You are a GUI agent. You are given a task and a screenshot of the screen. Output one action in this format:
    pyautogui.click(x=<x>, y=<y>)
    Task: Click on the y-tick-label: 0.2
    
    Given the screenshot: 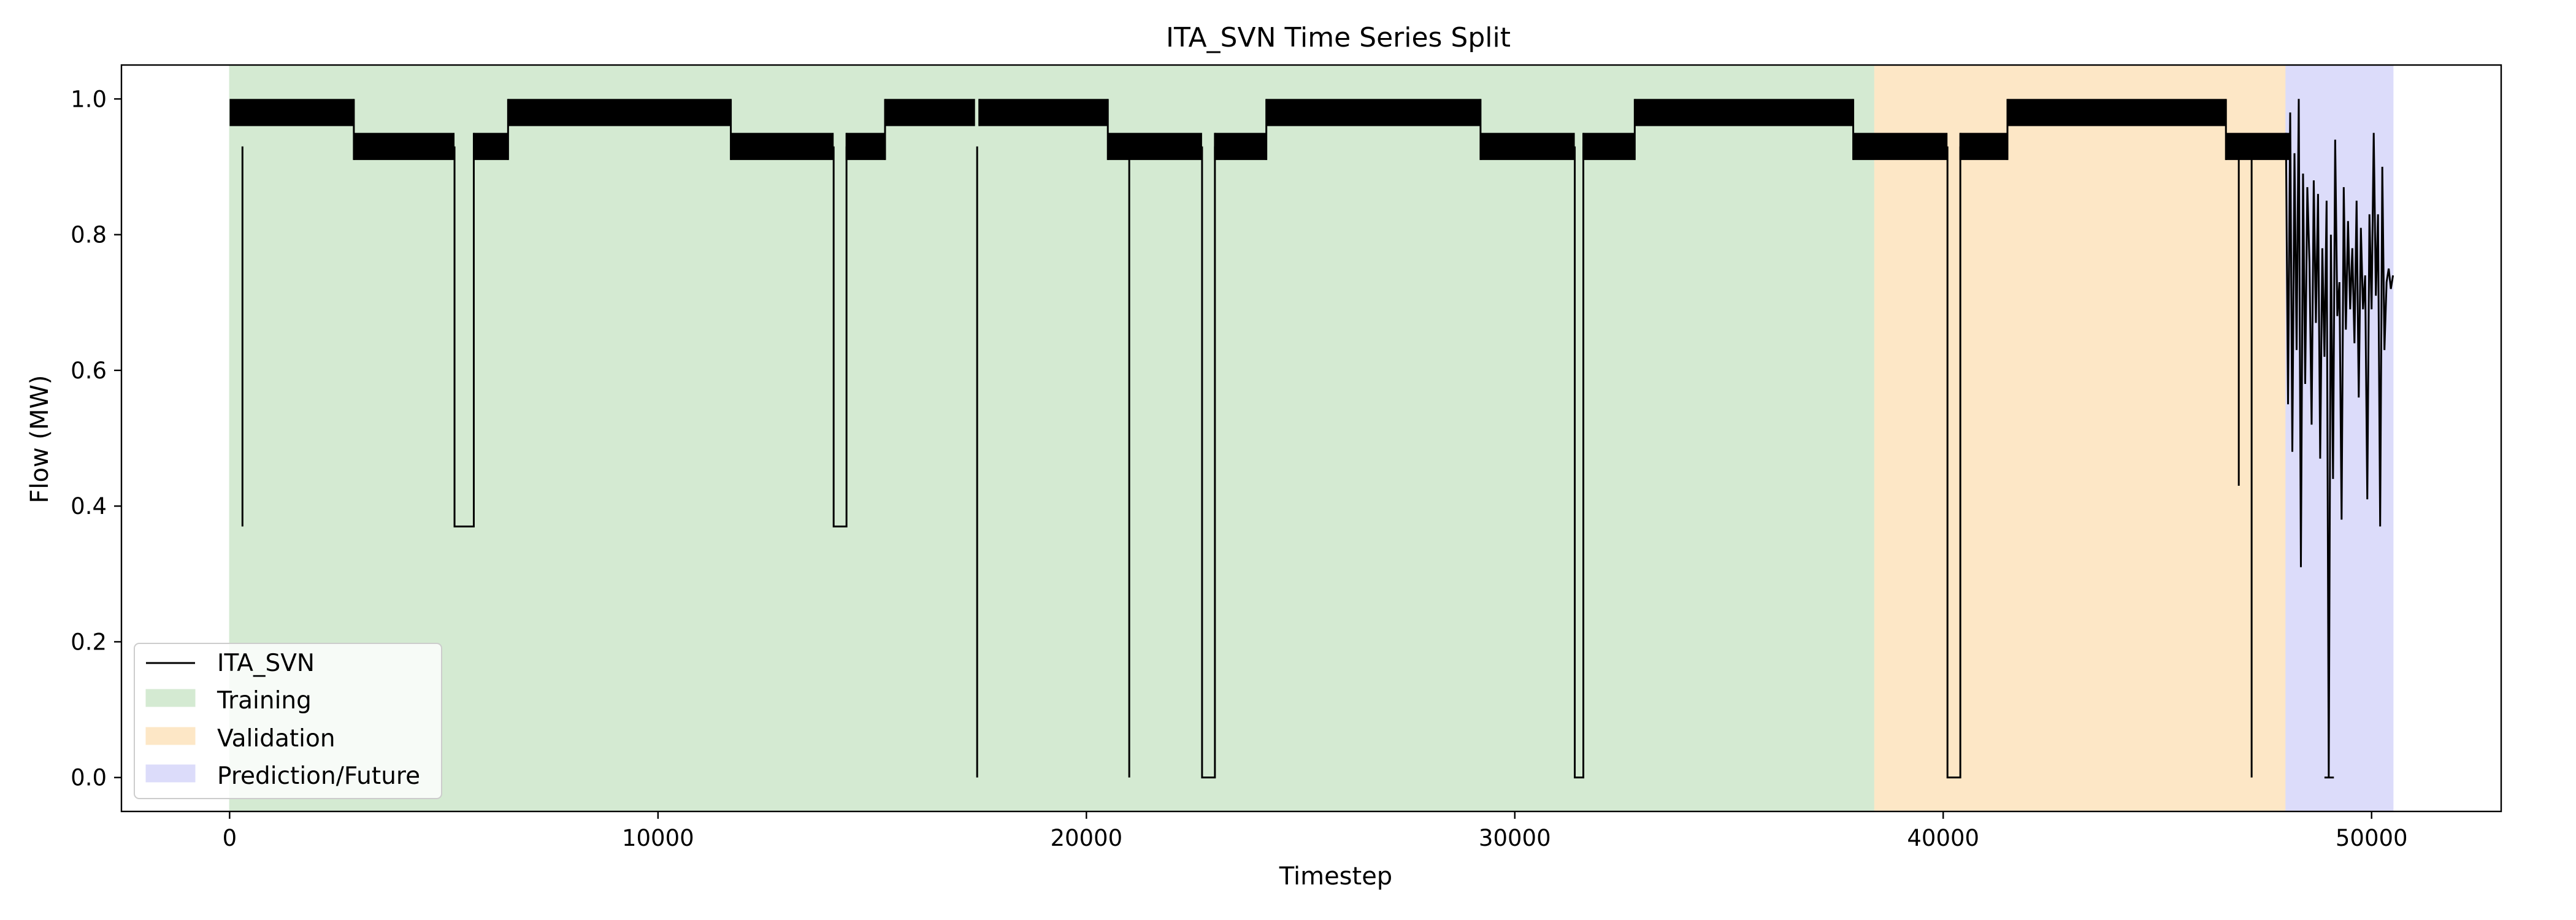 What is the action you would take?
    pyautogui.click(x=89, y=642)
    